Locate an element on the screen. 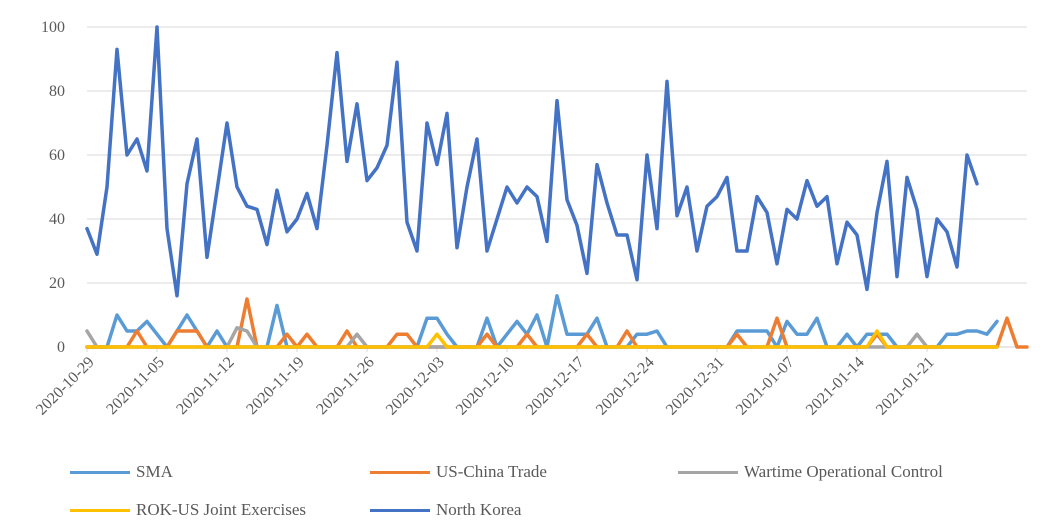  series-line-rok-us-joint-exercises is located at coordinates (542, 339).